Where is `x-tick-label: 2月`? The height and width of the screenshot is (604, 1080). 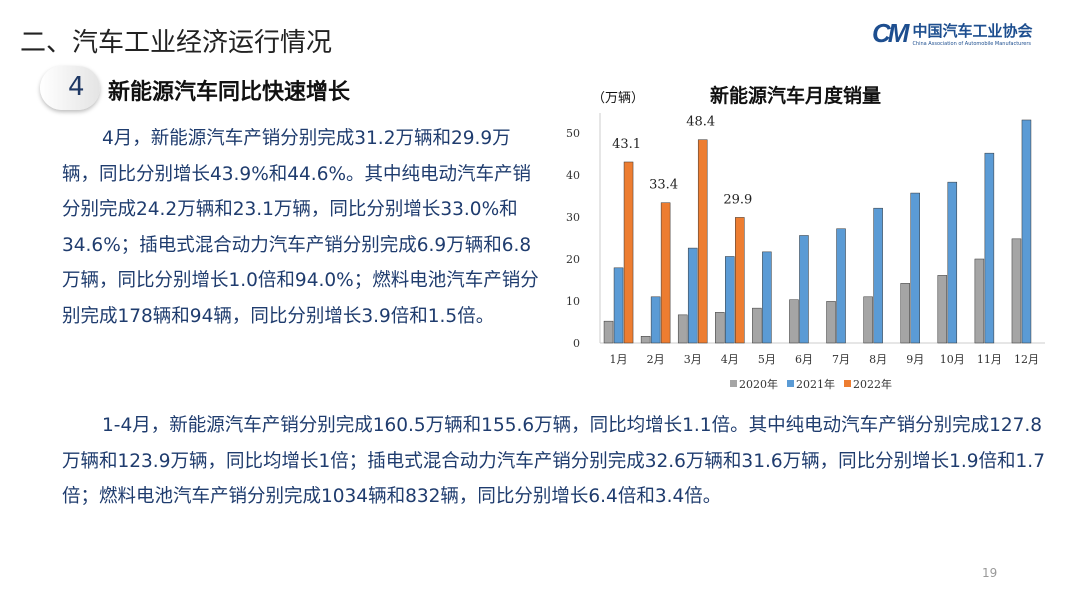 x-tick-label: 2月 is located at coordinates (656, 359).